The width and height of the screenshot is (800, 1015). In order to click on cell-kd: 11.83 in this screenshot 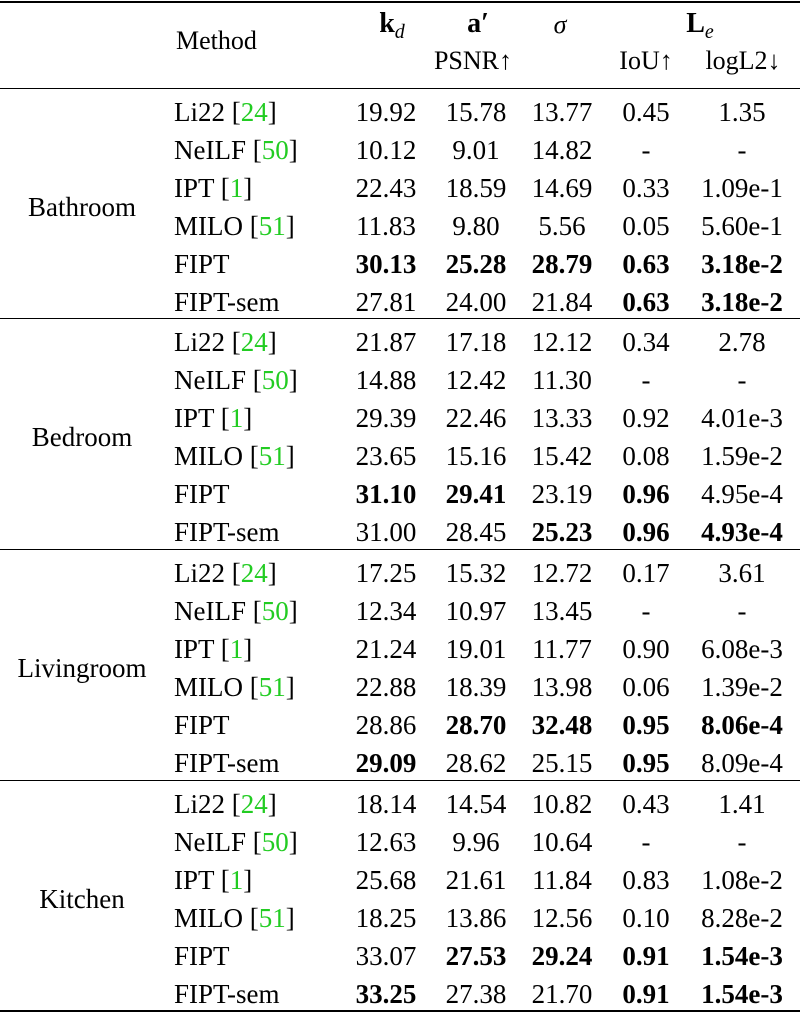, I will do `click(386, 226)`.